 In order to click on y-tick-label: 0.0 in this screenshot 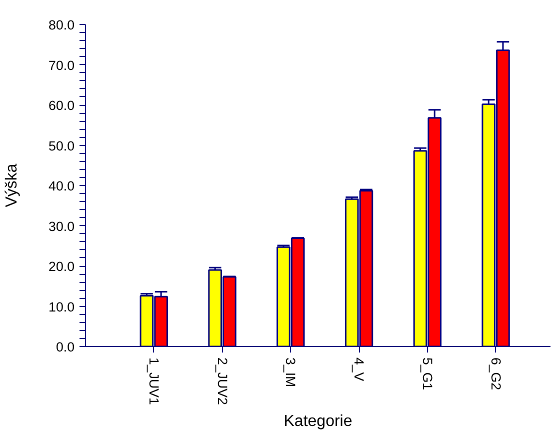, I will do `click(65, 347)`.